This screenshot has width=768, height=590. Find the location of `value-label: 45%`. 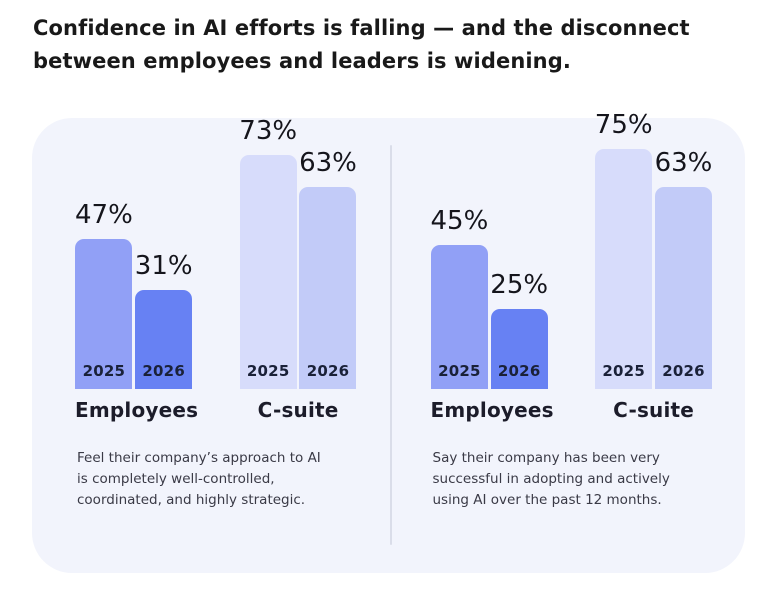

value-label: 45% is located at coordinates (459, 221).